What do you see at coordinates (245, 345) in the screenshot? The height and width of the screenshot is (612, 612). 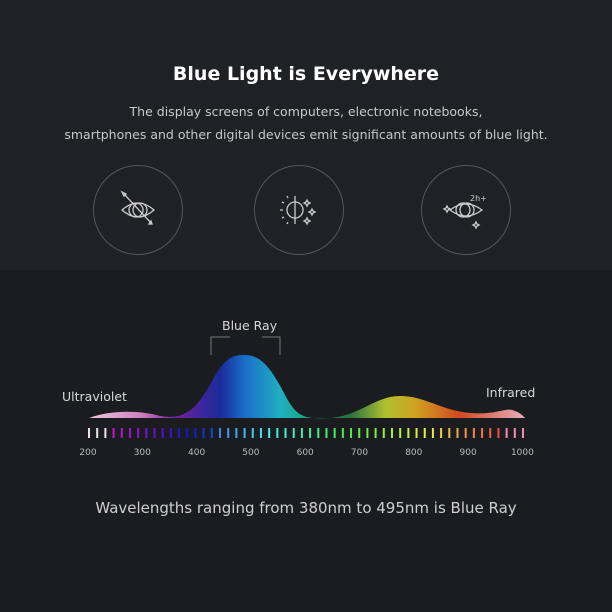 I see `blue-ray-bracket` at bounding box center [245, 345].